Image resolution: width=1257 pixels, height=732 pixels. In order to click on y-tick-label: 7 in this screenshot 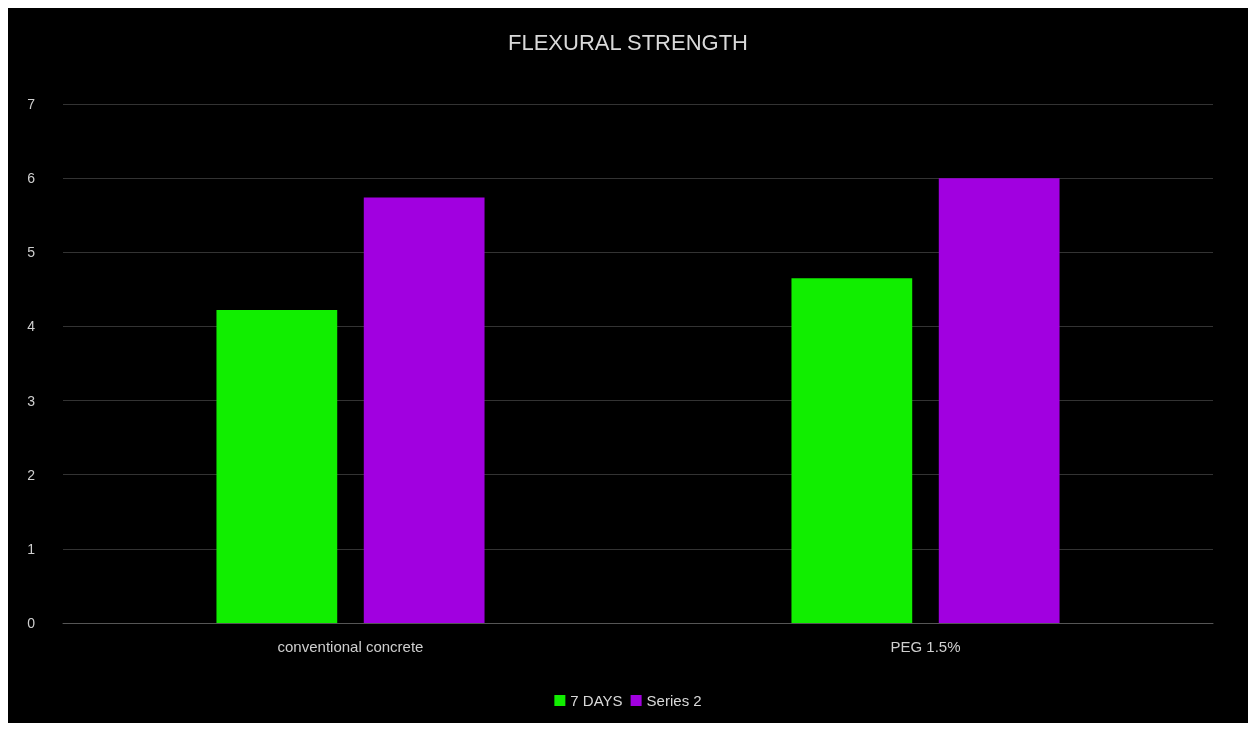, I will do `click(31, 104)`.